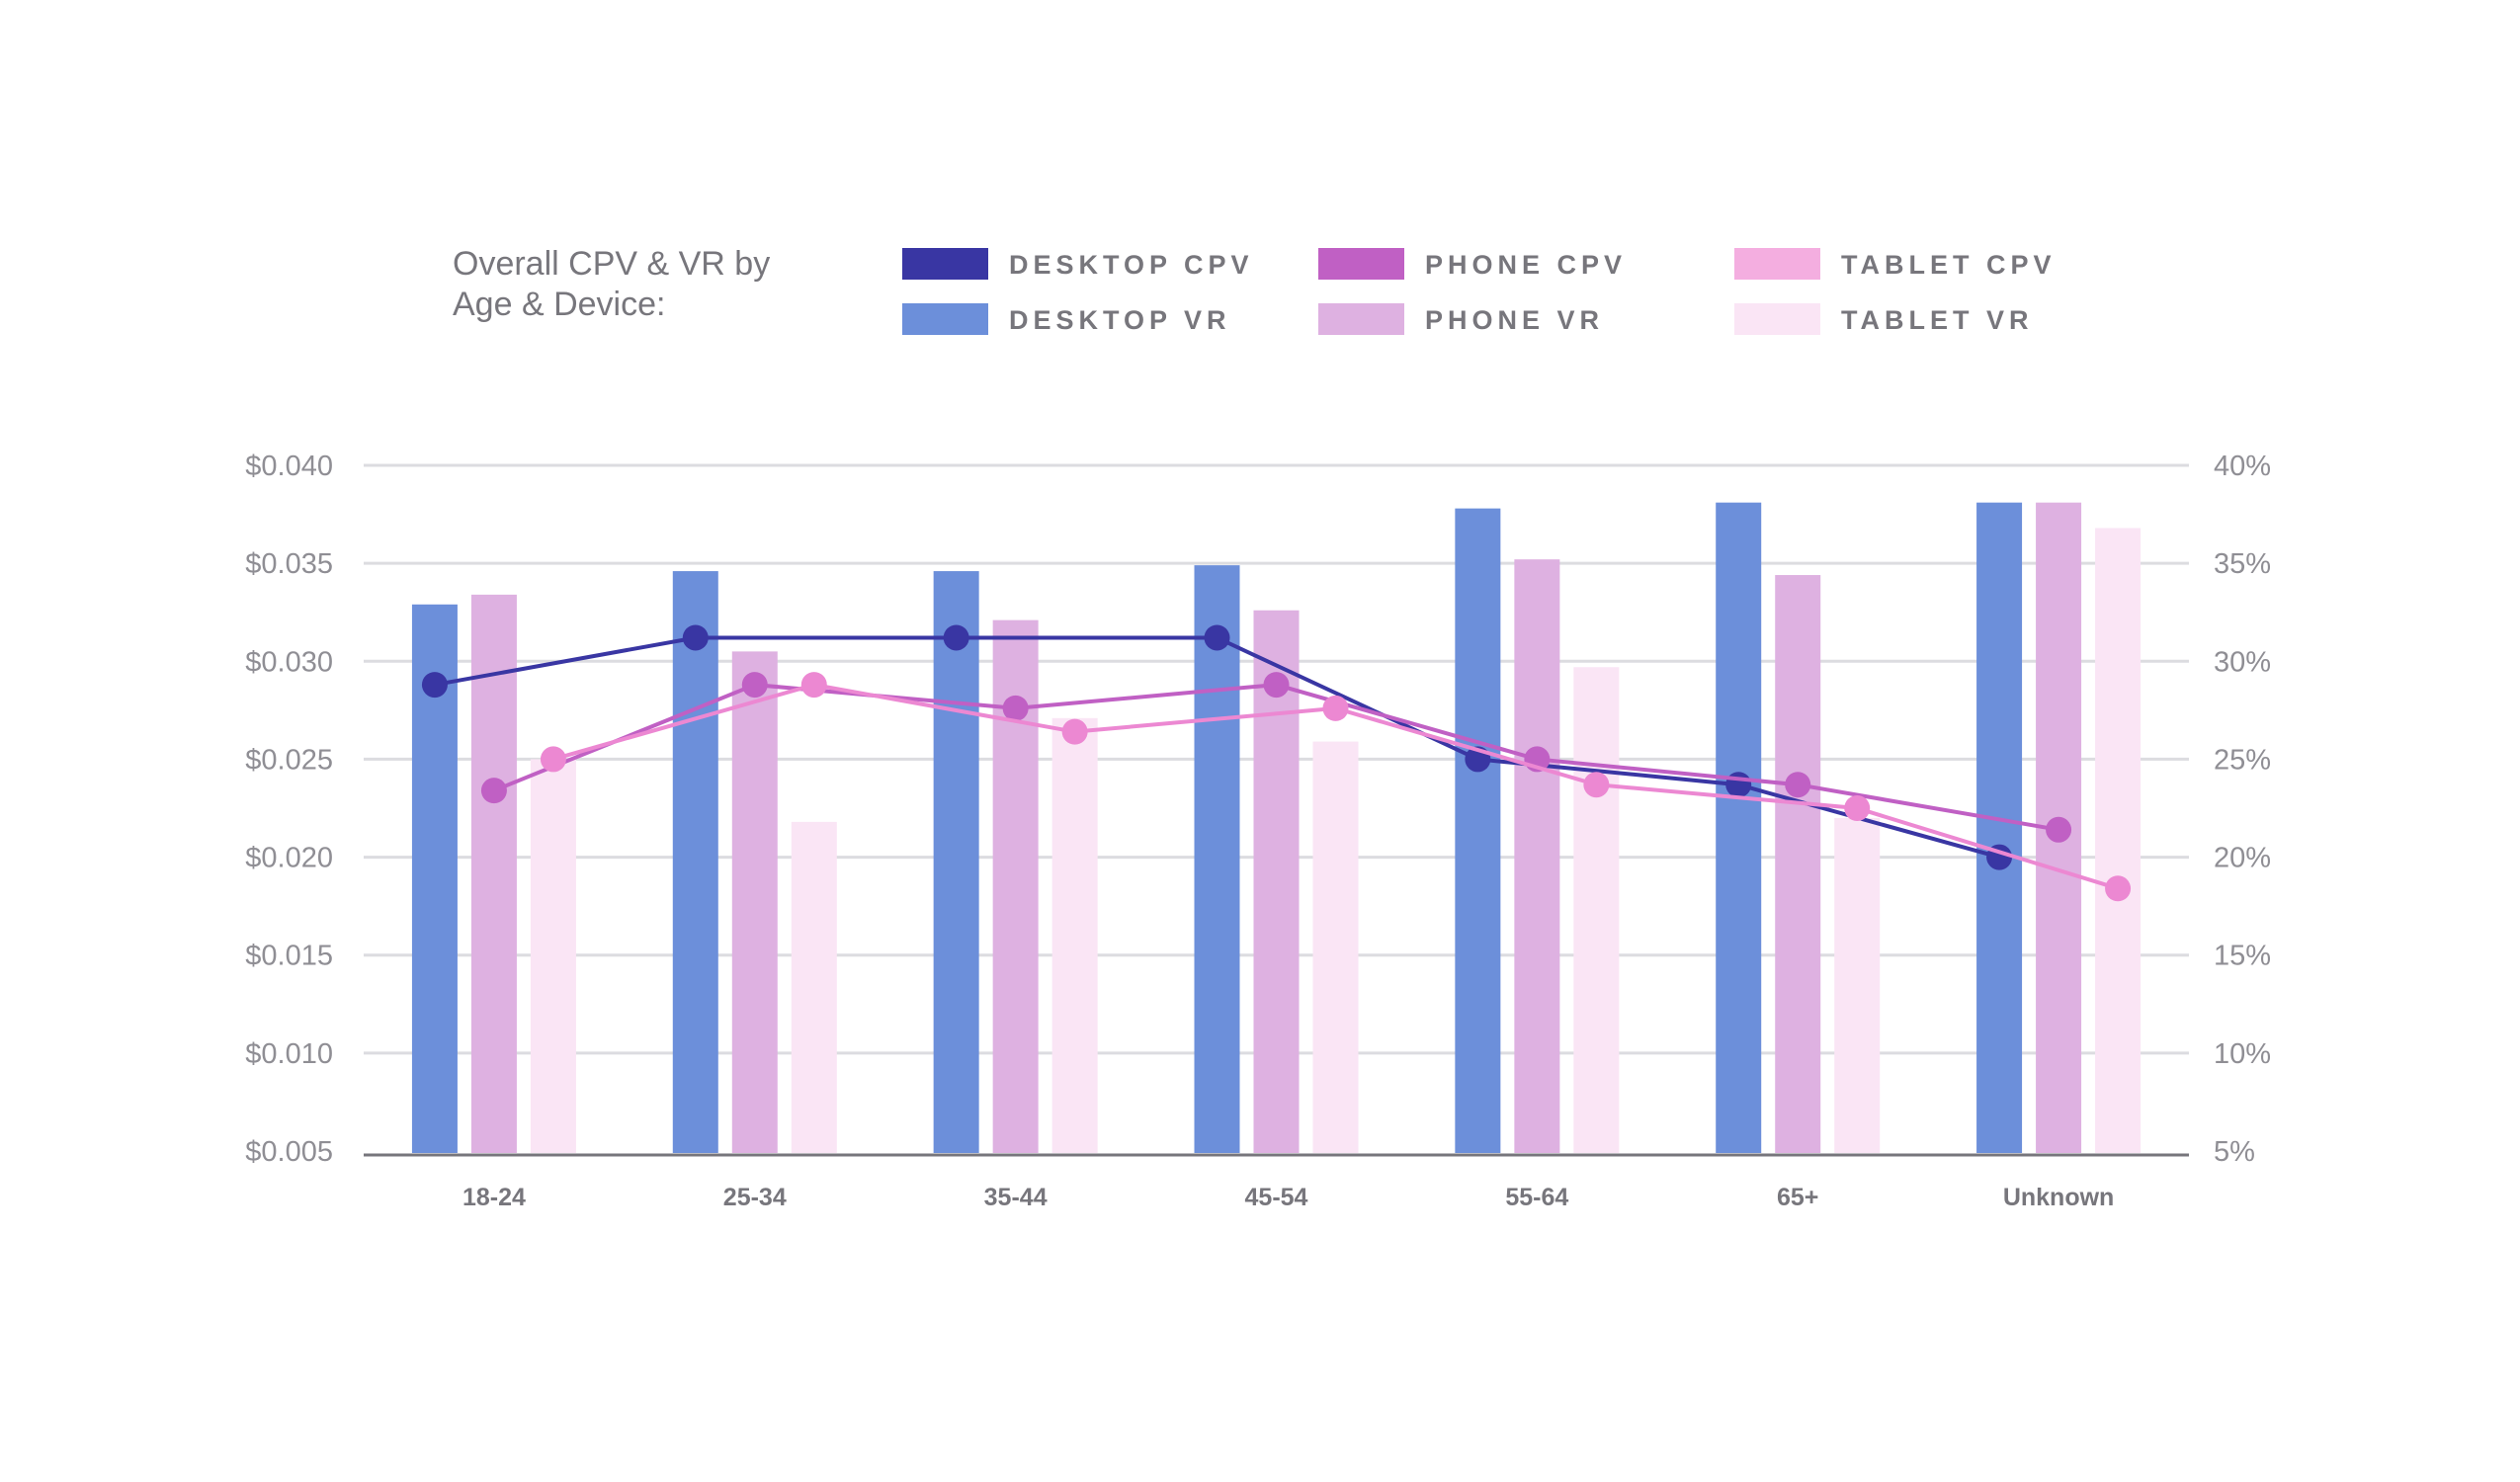  What do you see at coordinates (289, 858) in the screenshot?
I see `left-axis-tick-label: $0.020` at bounding box center [289, 858].